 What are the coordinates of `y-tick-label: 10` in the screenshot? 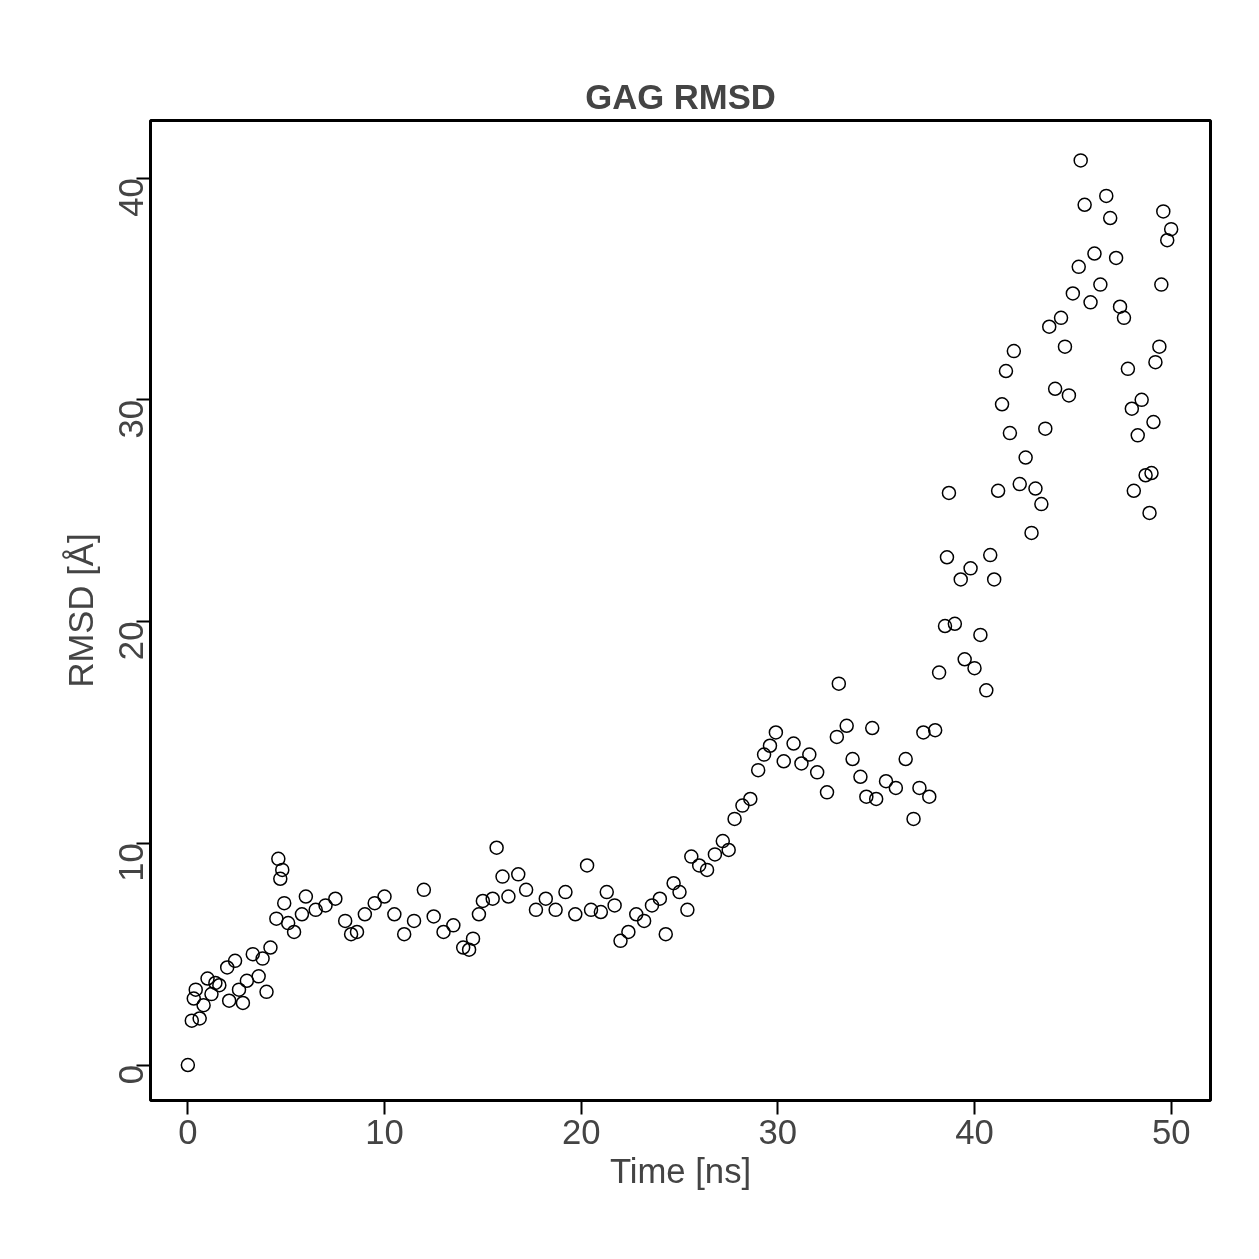 It's located at (131, 862).